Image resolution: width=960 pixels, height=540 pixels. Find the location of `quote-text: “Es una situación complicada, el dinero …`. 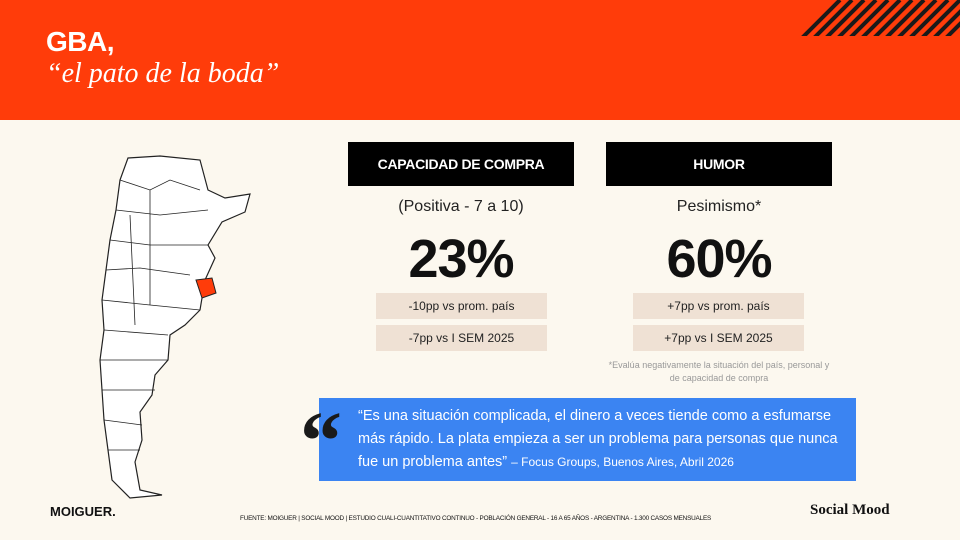

quote-text: “Es una situación complicada, el dinero … is located at coordinates (598, 439).